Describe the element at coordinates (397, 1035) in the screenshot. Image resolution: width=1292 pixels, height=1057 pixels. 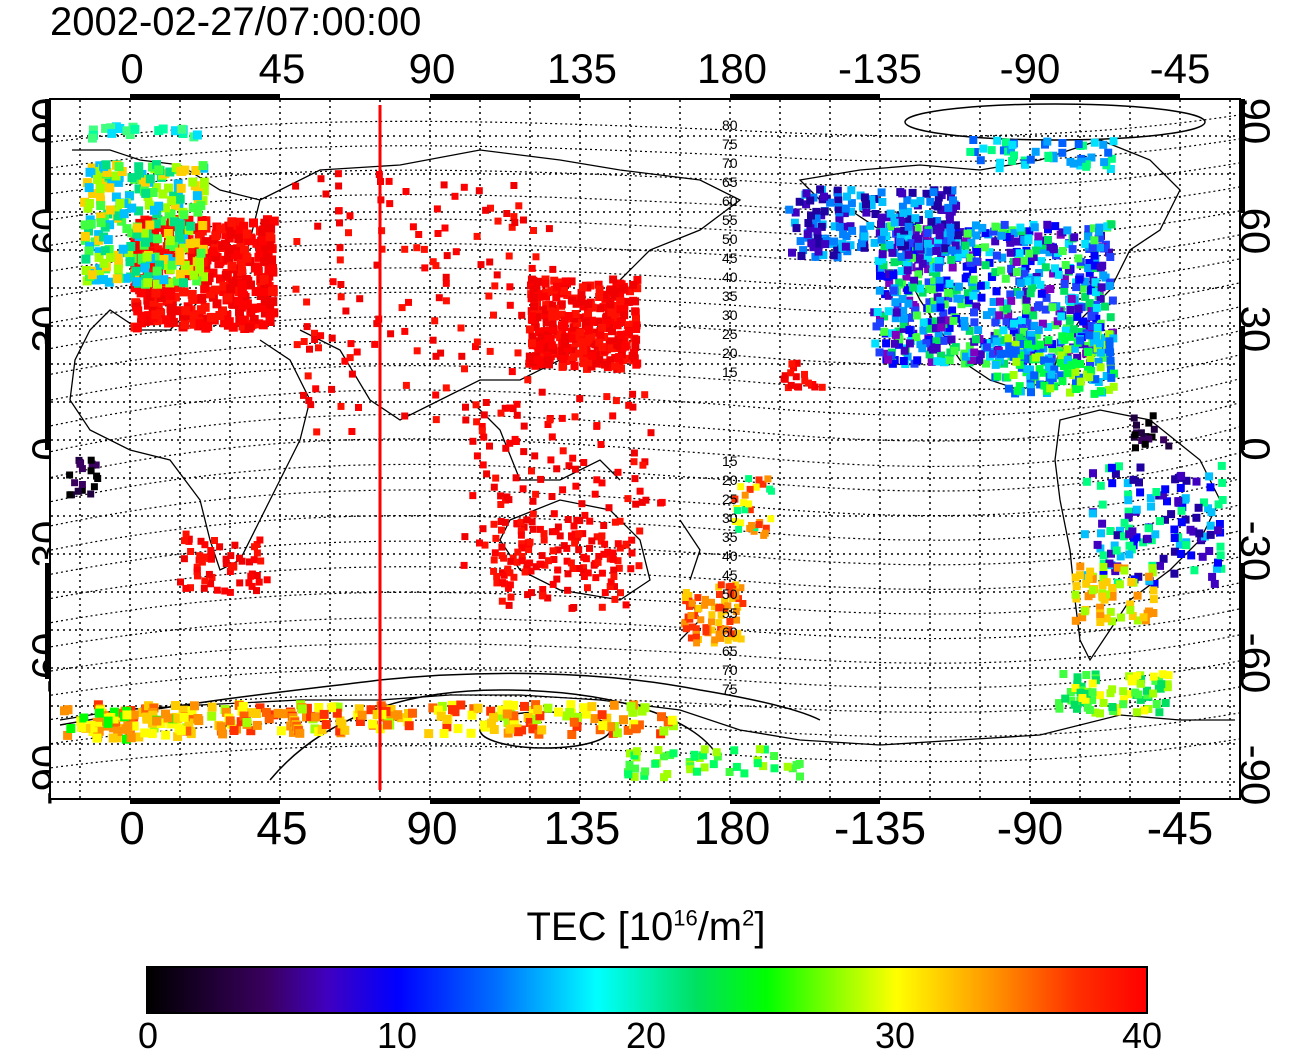
I see `colorbar-tick: 10` at that location.